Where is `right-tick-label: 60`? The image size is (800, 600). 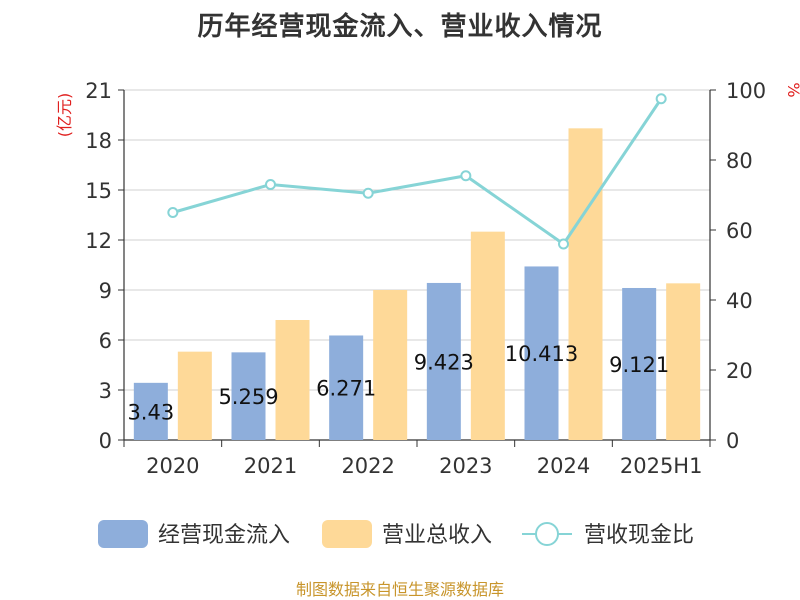 right-tick-label: 60 is located at coordinates (739, 231).